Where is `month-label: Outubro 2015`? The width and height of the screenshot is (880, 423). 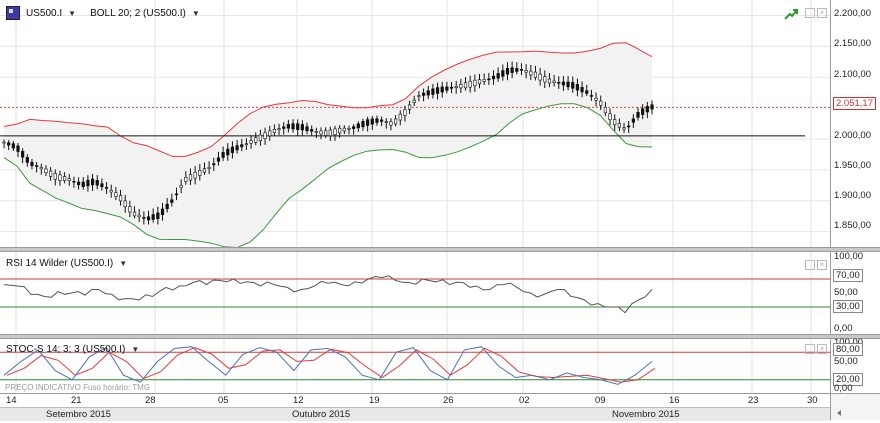
month-label: Outubro 2015 is located at coordinates (321, 414).